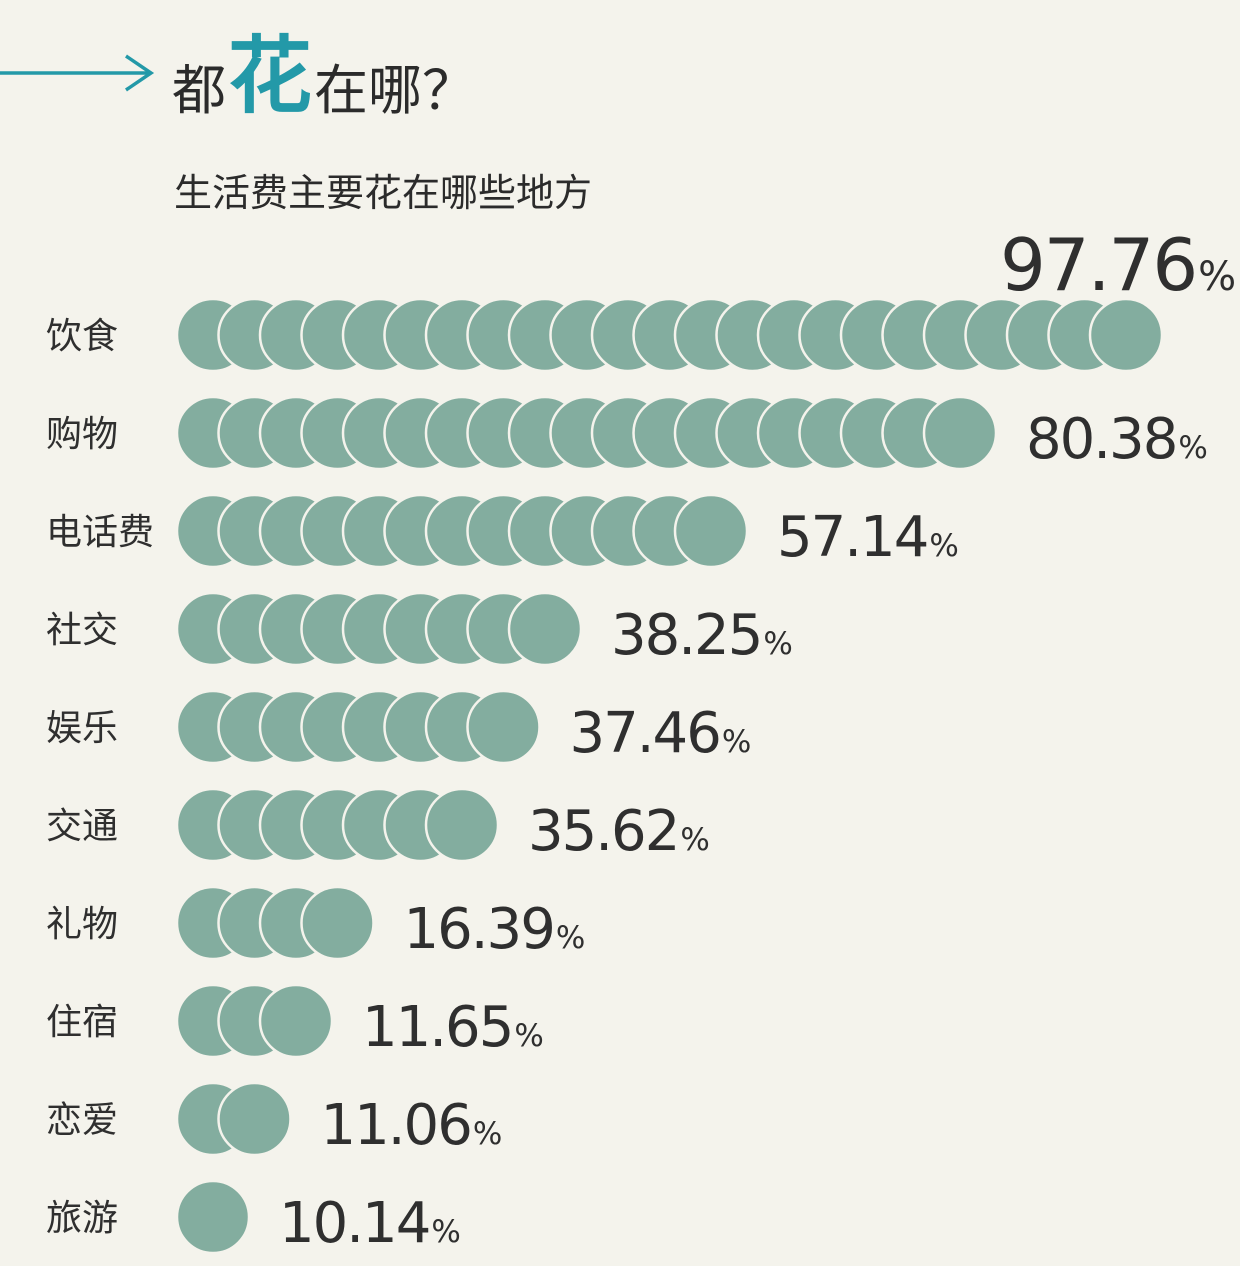 Image resolution: width=1240 pixels, height=1266 pixels. What do you see at coordinates (383, 193) in the screenshot?
I see `chart-subtitle: 生活费主要花在哪些地方` at bounding box center [383, 193].